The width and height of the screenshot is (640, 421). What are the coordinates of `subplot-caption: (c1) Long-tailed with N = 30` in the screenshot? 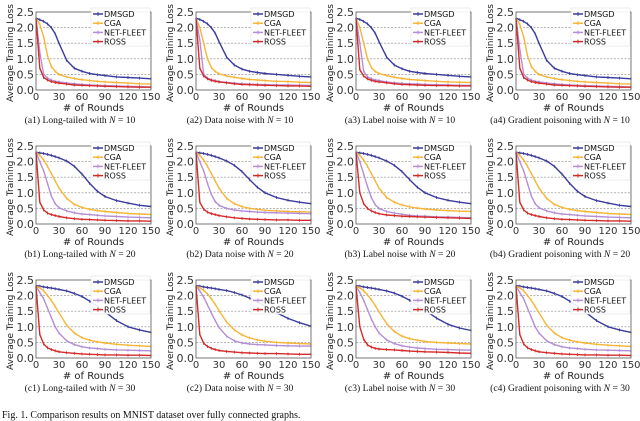 It's located at (80, 388).